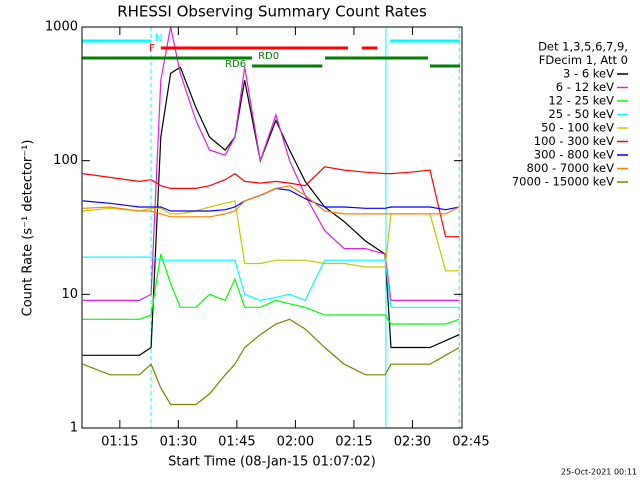 Image resolution: width=640 pixels, height=480 pixels. What do you see at coordinates (295, 442) in the screenshot?
I see `x-tick-label: 02:00` at bounding box center [295, 442].